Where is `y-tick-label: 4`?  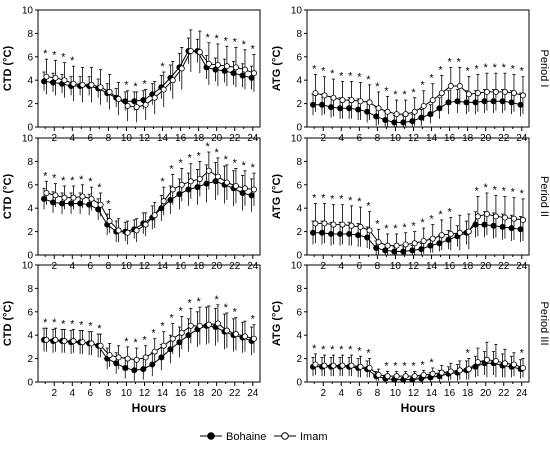
y-tick-label: 4 is located at coordinates (30, 336).